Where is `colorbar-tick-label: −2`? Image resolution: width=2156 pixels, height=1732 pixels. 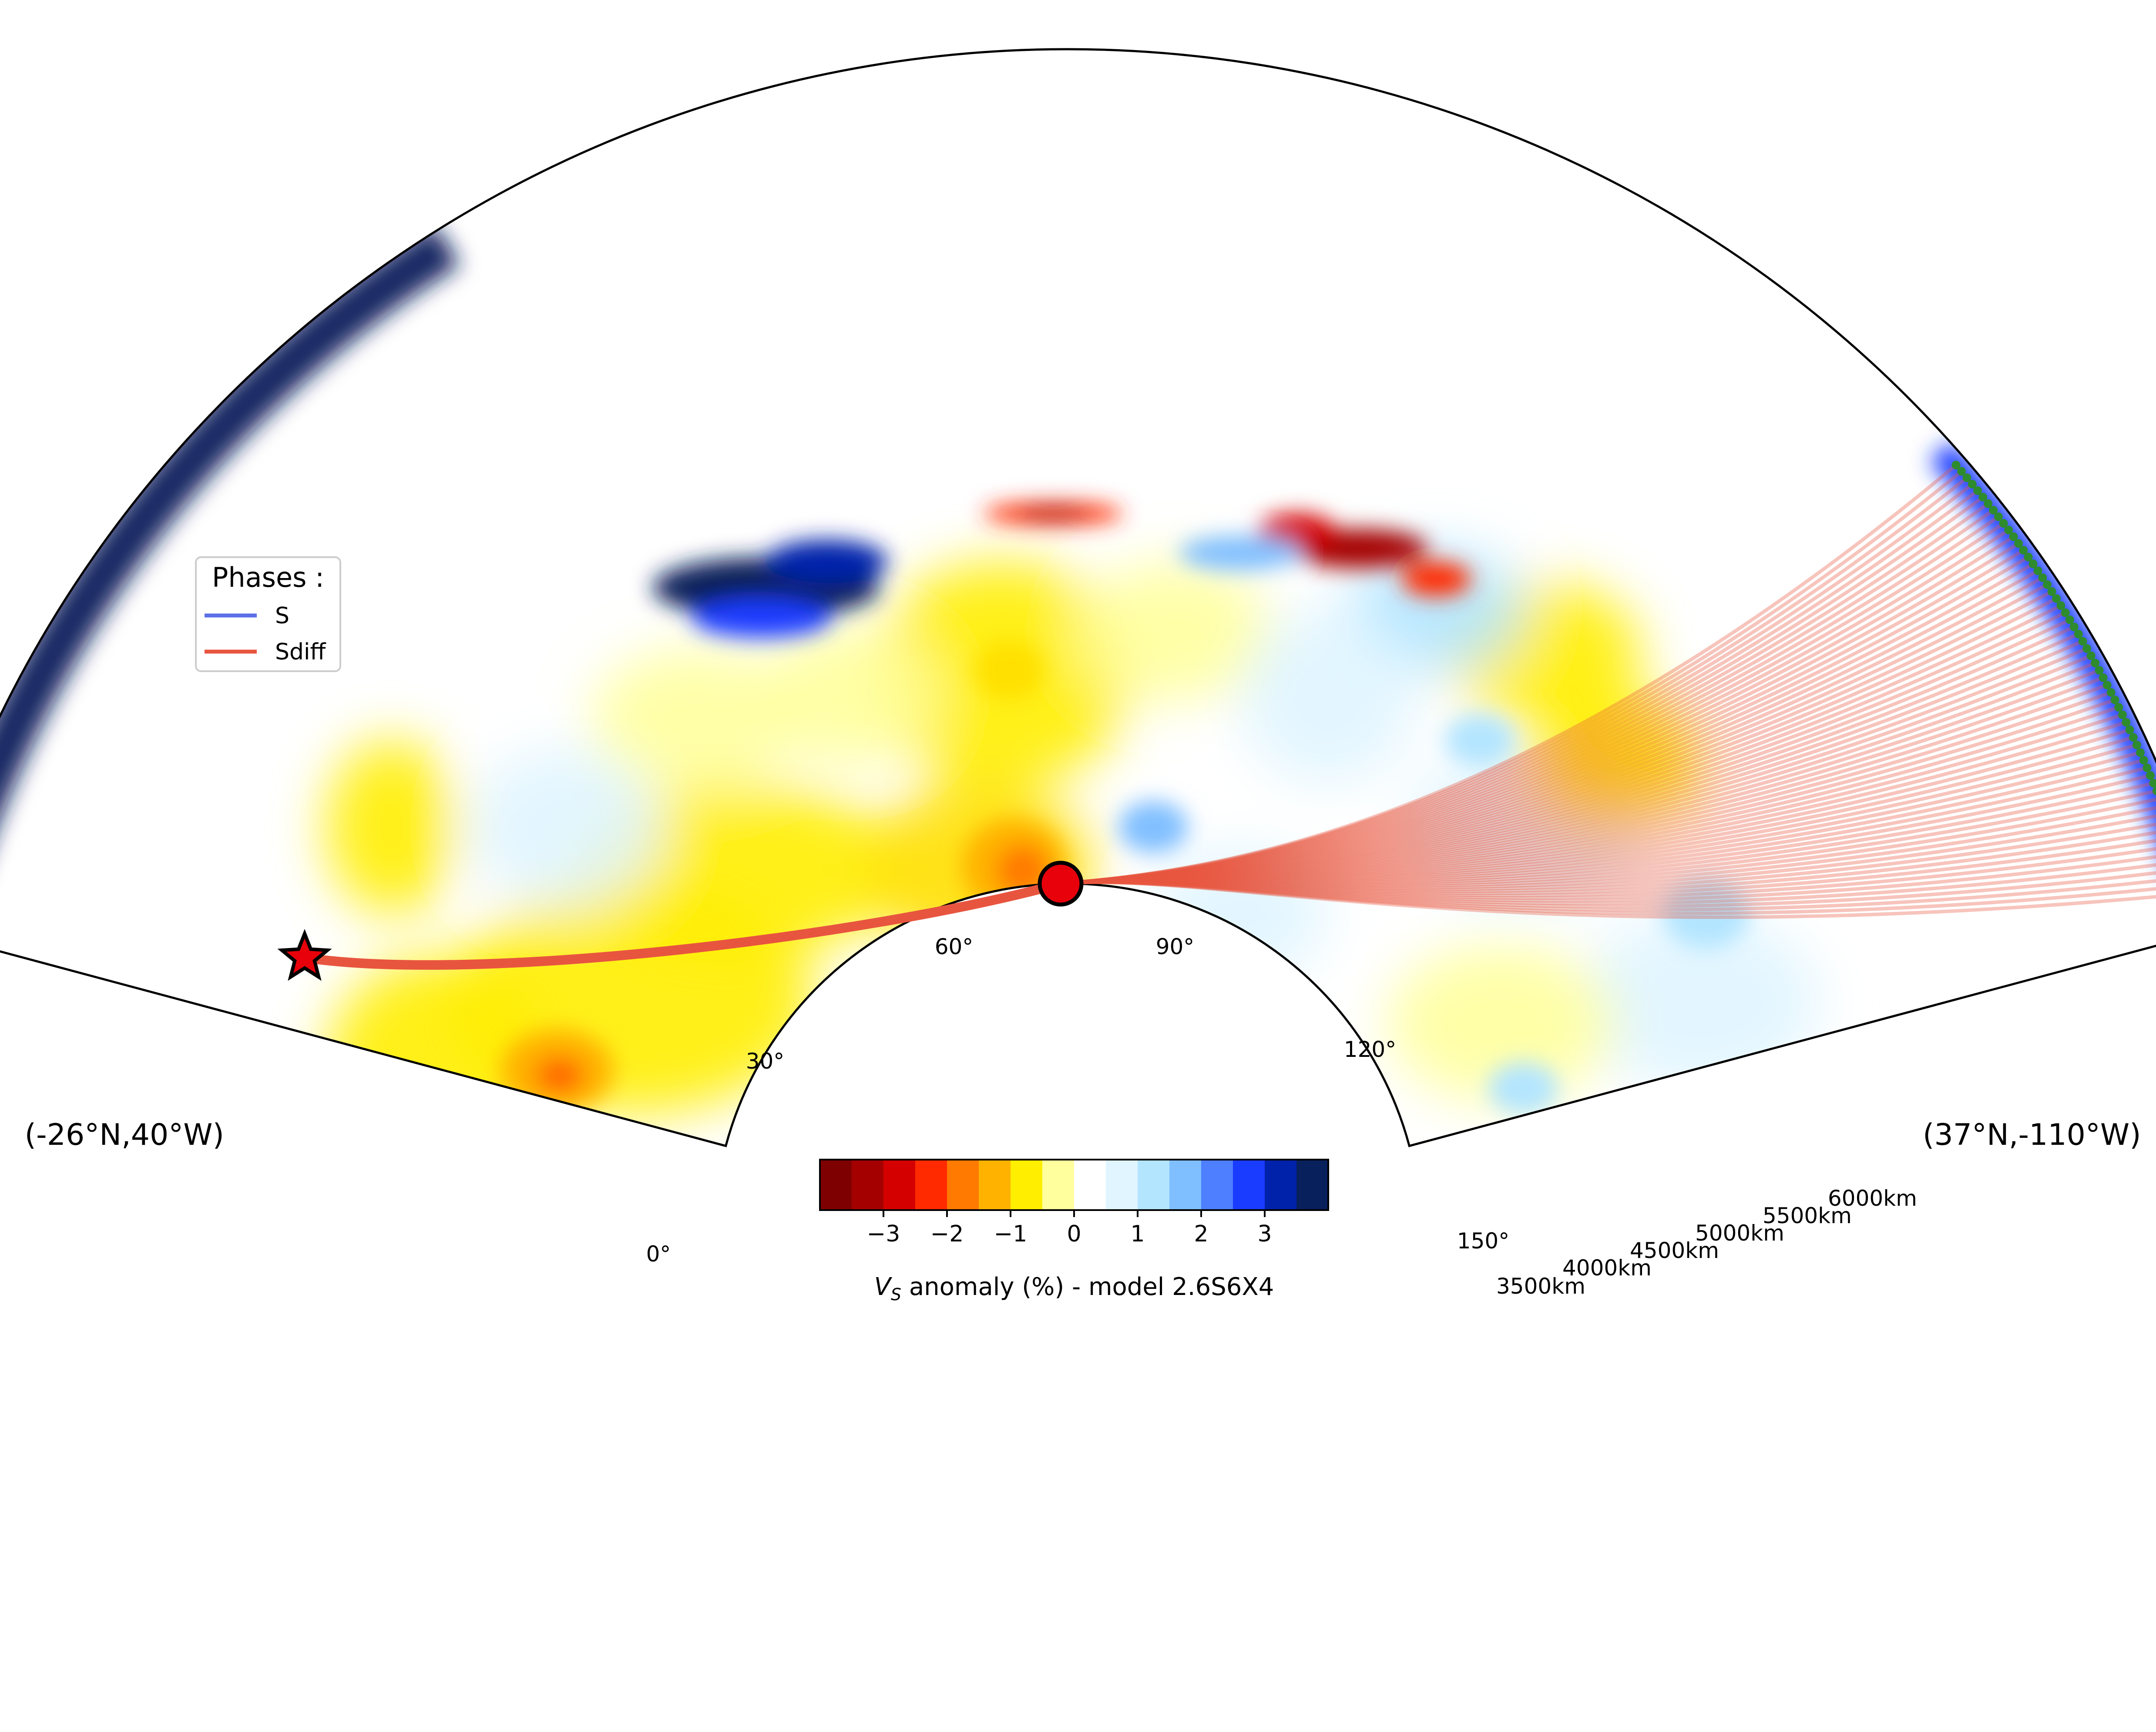
colorbar-tick-label: −2 is located at coordinates (947, 1234).